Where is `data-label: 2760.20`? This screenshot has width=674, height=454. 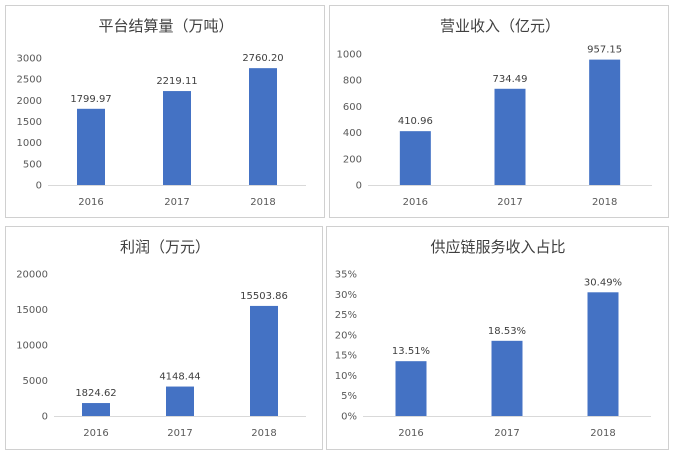 data-label: 2760.20 is located at coordinates (262, 58).